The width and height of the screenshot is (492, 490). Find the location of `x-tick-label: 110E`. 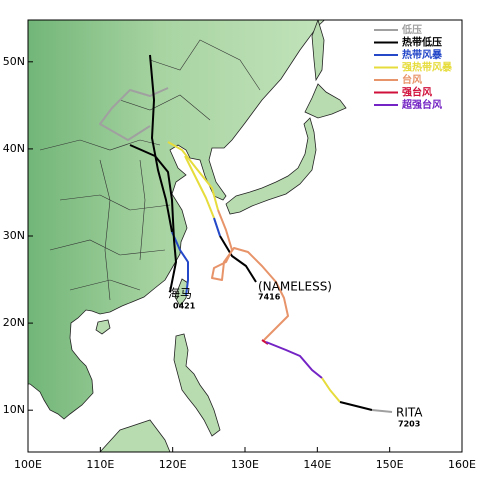

x-tick-label: 110E is located at coordinates (100, 464).